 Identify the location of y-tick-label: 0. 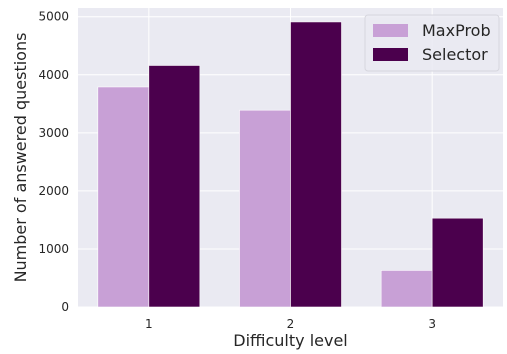
(65, 307).